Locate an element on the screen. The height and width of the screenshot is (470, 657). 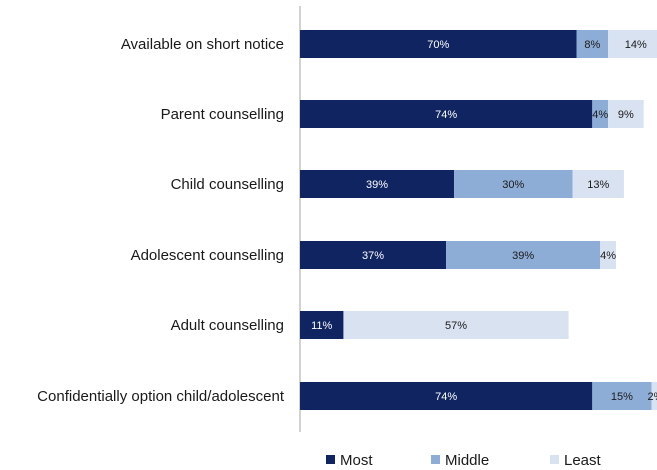
bar-most-adolescent-counselling is located at coordinates (373, 255).